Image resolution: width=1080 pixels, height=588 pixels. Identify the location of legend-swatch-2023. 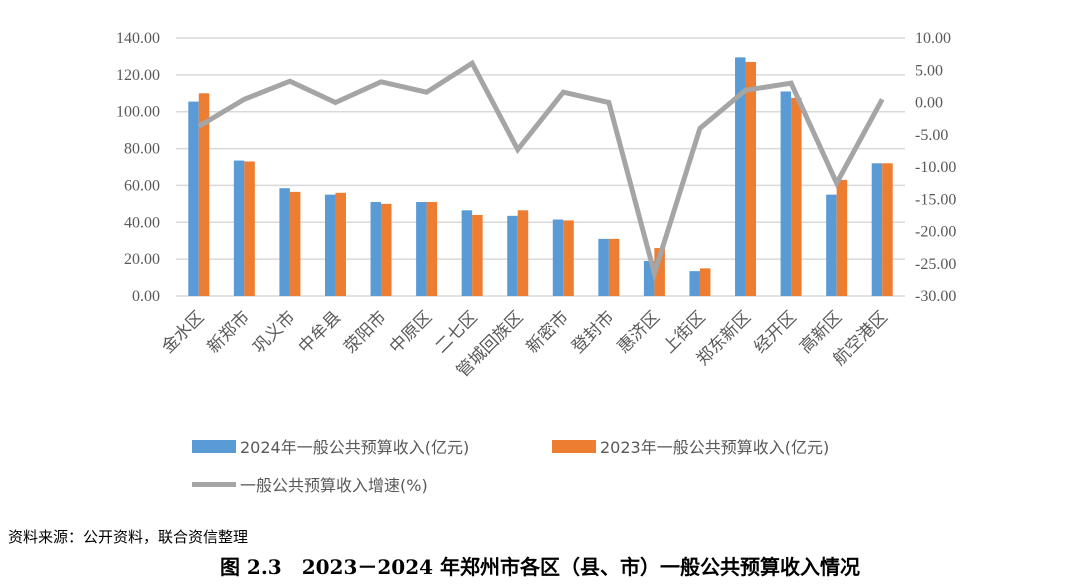
(574, 446).